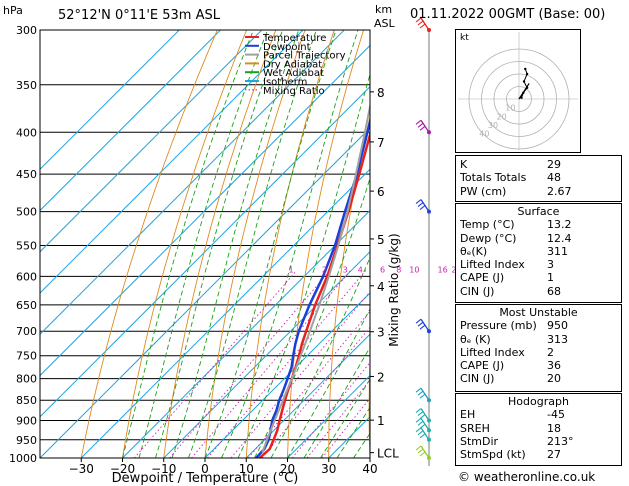 The image size is (629, 486). I want to click on surface-index-row: Lifted Index 3, so click(538, 264).